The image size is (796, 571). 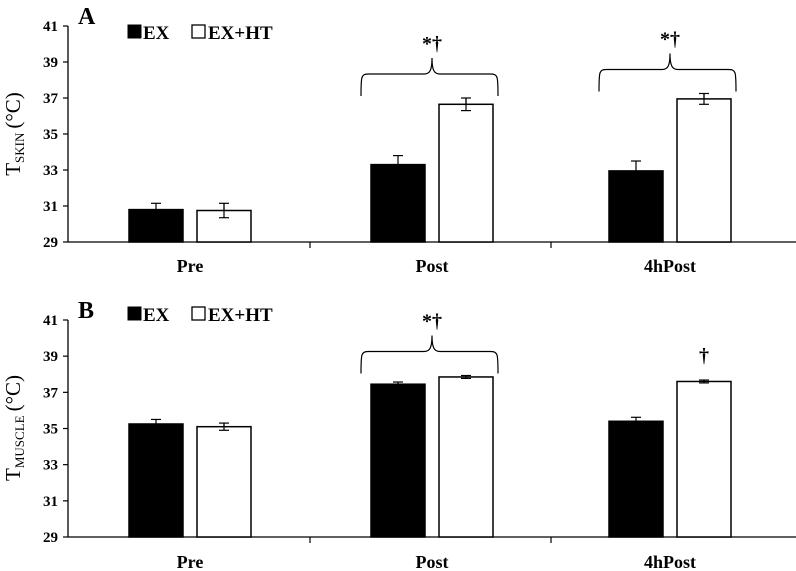 I want to click on panel-label: B, so click(x=86, y=311).